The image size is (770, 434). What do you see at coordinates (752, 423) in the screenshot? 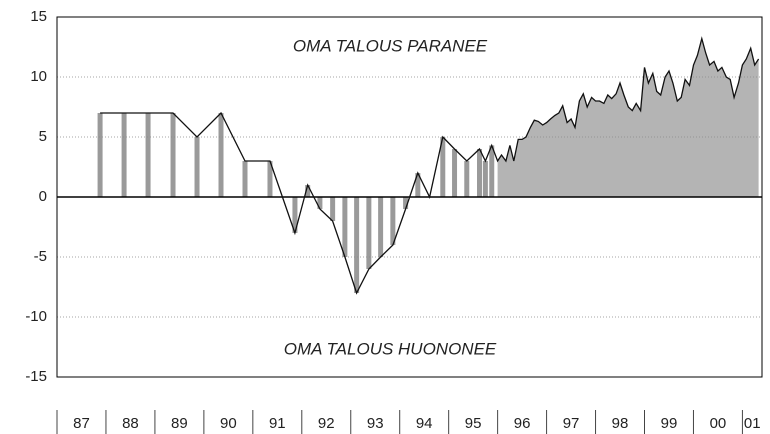
I see `x-tick-label: 01` at bounding box center [752, 423].